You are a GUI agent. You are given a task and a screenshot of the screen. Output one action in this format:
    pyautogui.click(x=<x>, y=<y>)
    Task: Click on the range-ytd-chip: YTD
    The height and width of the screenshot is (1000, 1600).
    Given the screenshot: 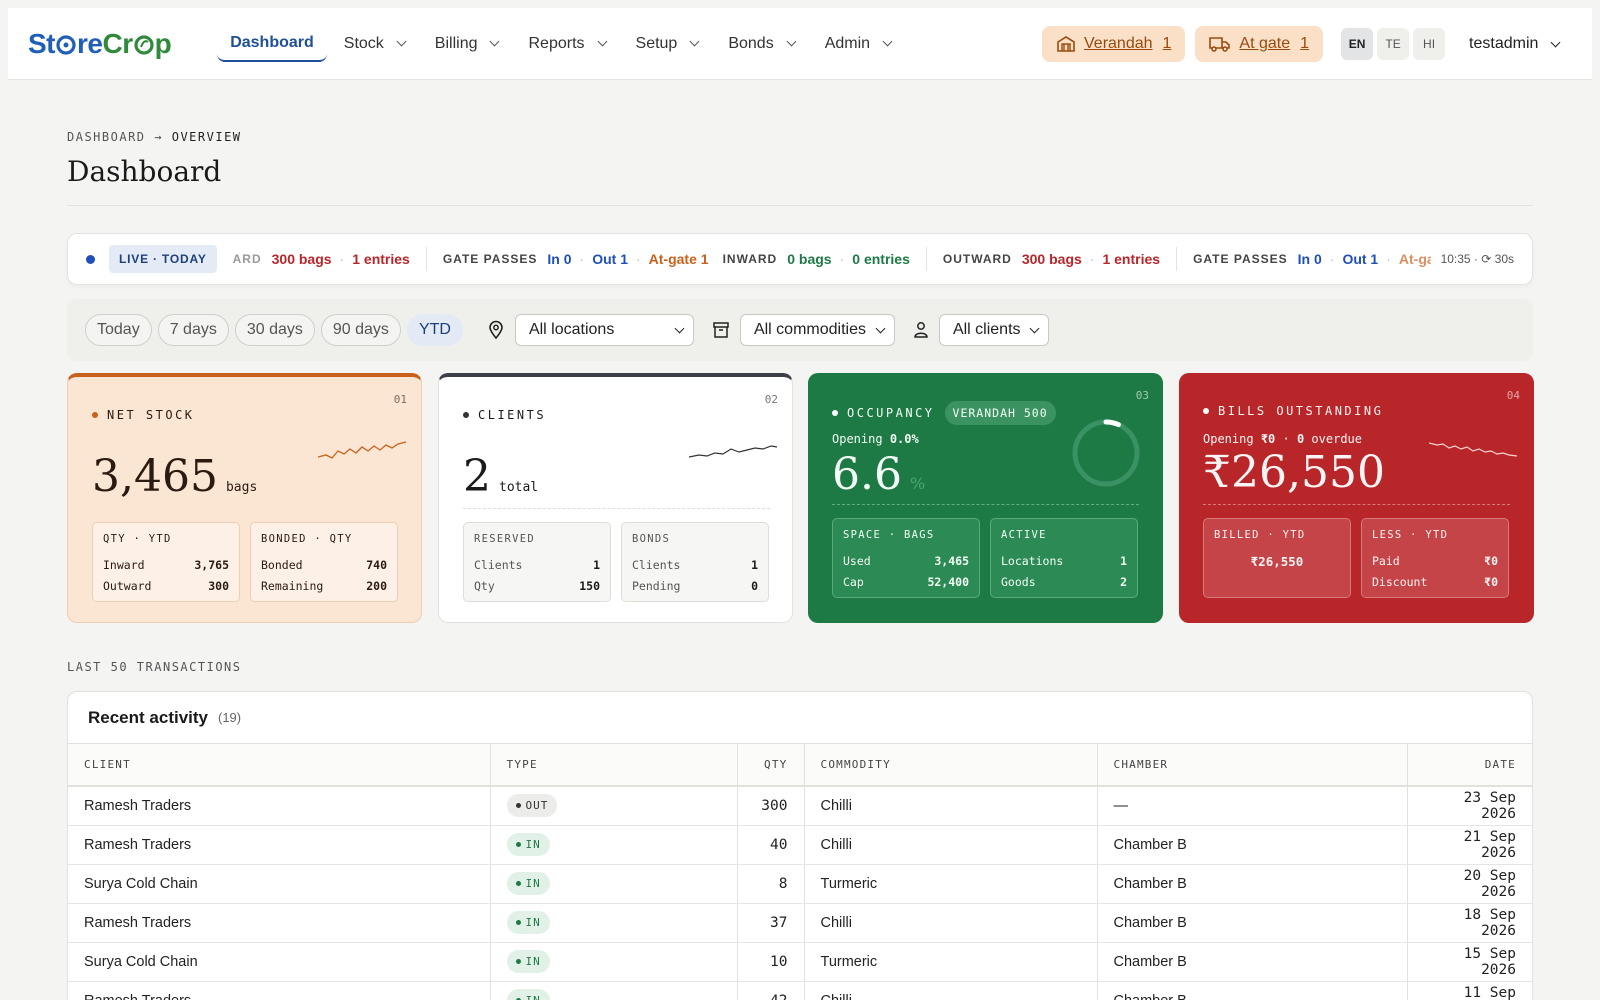 What is the action you would take?
    pyautogui.click(x=434, y=330)
    